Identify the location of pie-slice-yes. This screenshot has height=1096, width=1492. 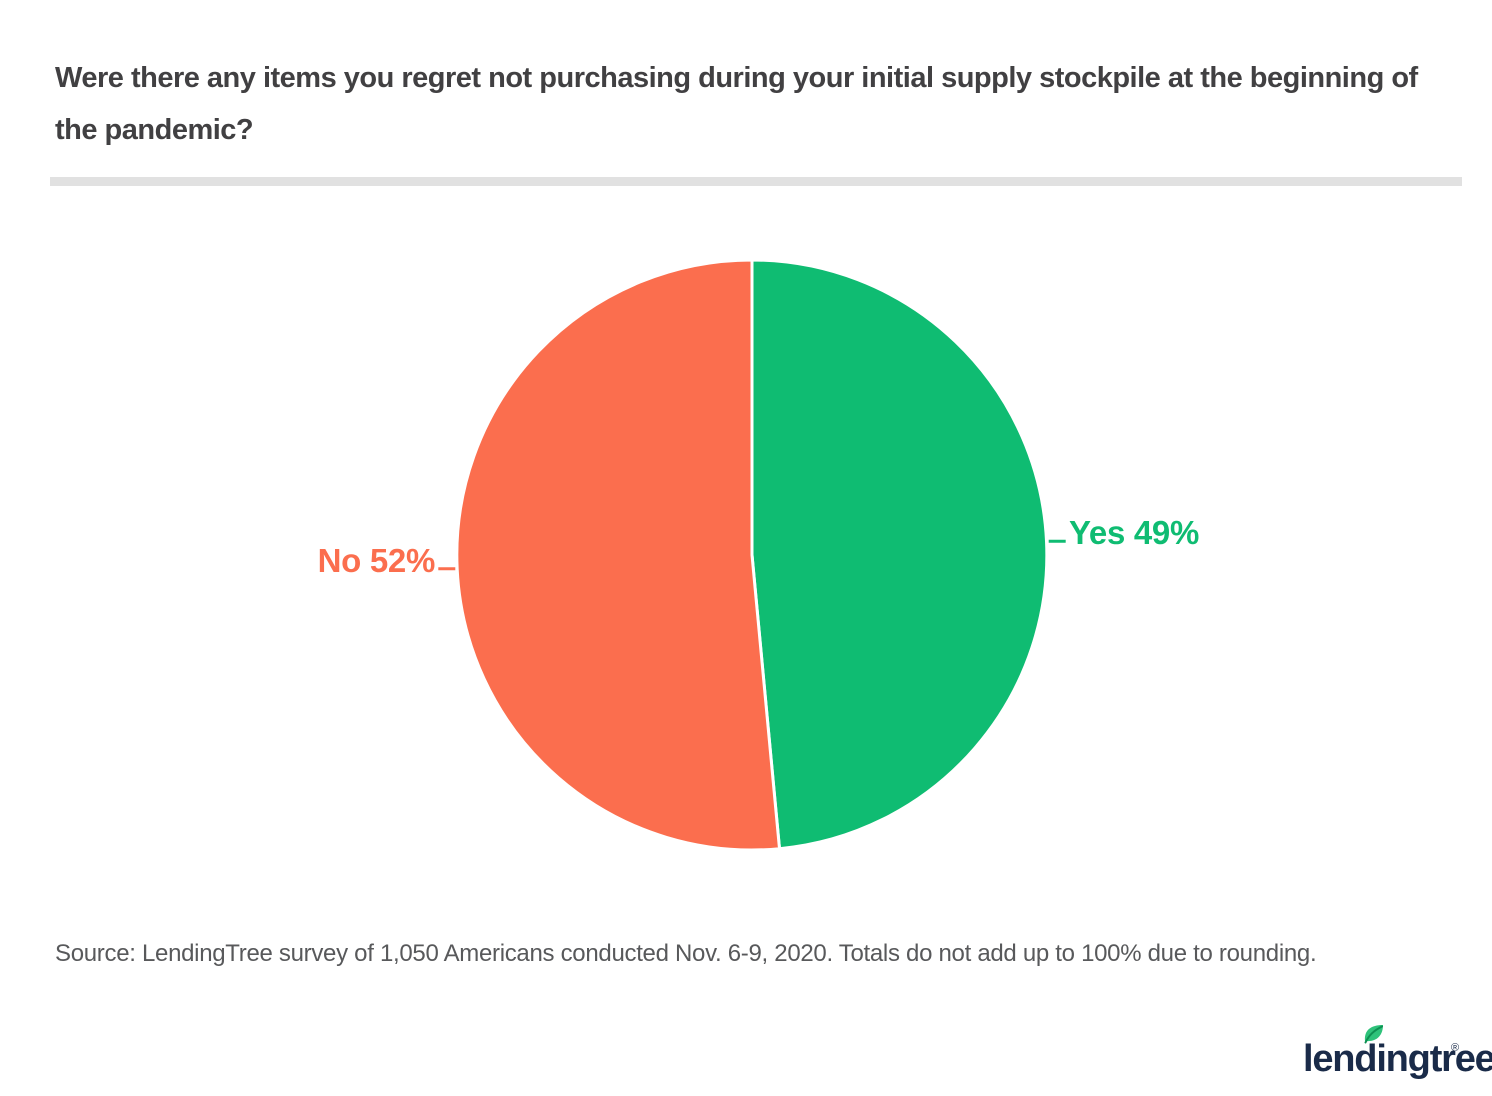
(899, 554).